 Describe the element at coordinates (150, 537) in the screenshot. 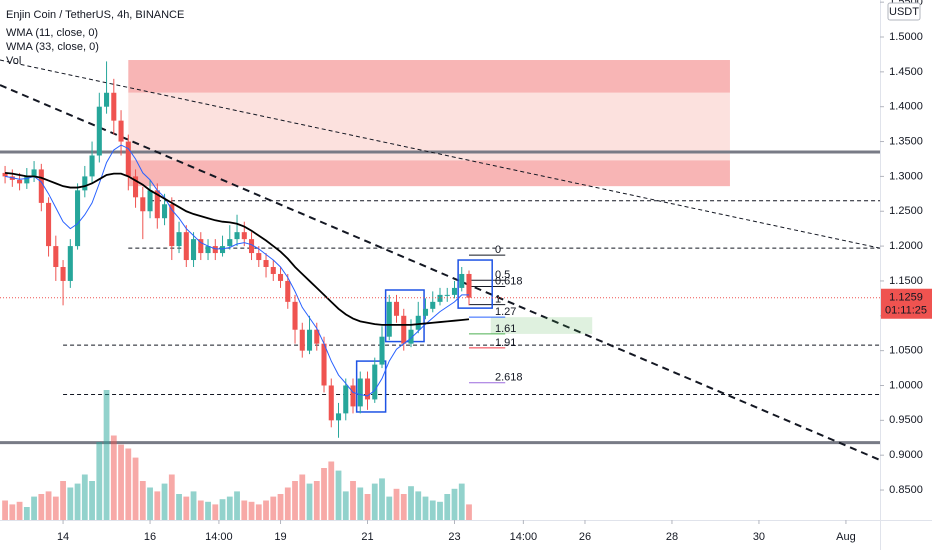

I see `x-tick-label: 16` at that location.